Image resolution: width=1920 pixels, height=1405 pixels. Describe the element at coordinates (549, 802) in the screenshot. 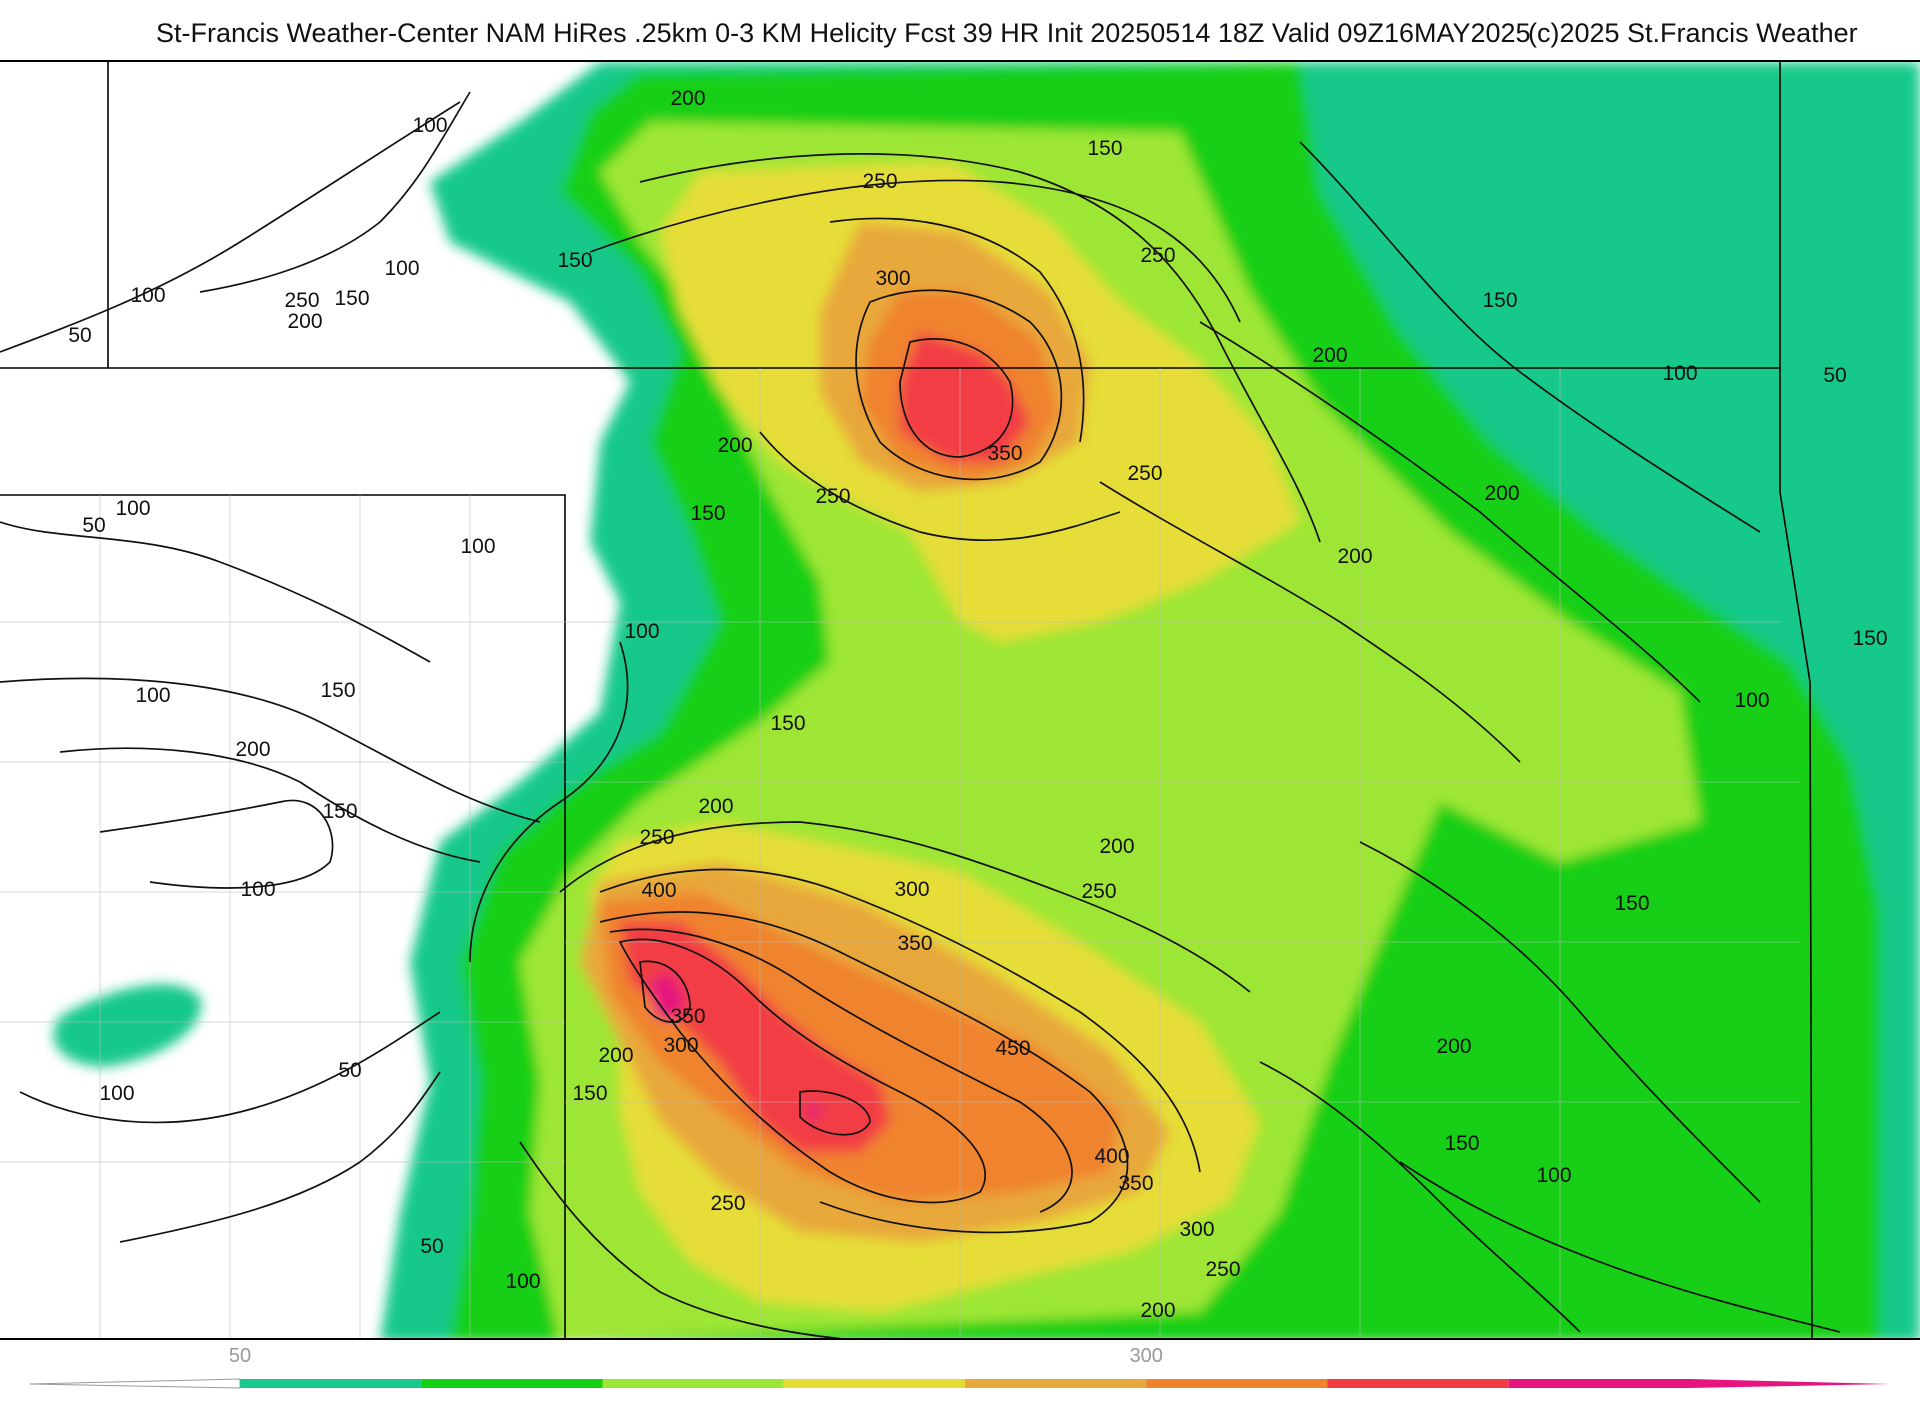

I see `contour-100-coast` at that location.